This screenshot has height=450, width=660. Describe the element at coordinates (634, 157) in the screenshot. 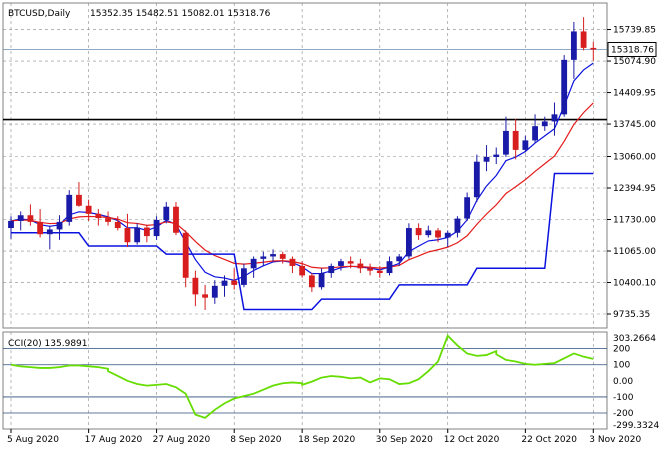

I see `y-tick-label: 13060.00` at that location.